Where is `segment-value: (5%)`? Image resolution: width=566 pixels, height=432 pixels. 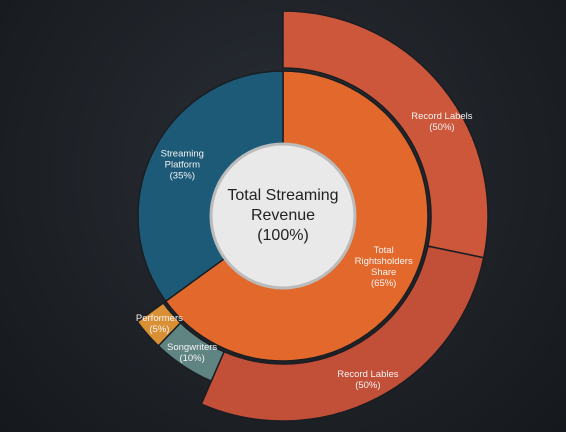
segment-value: (5%) is located at coordinates (159, 329).